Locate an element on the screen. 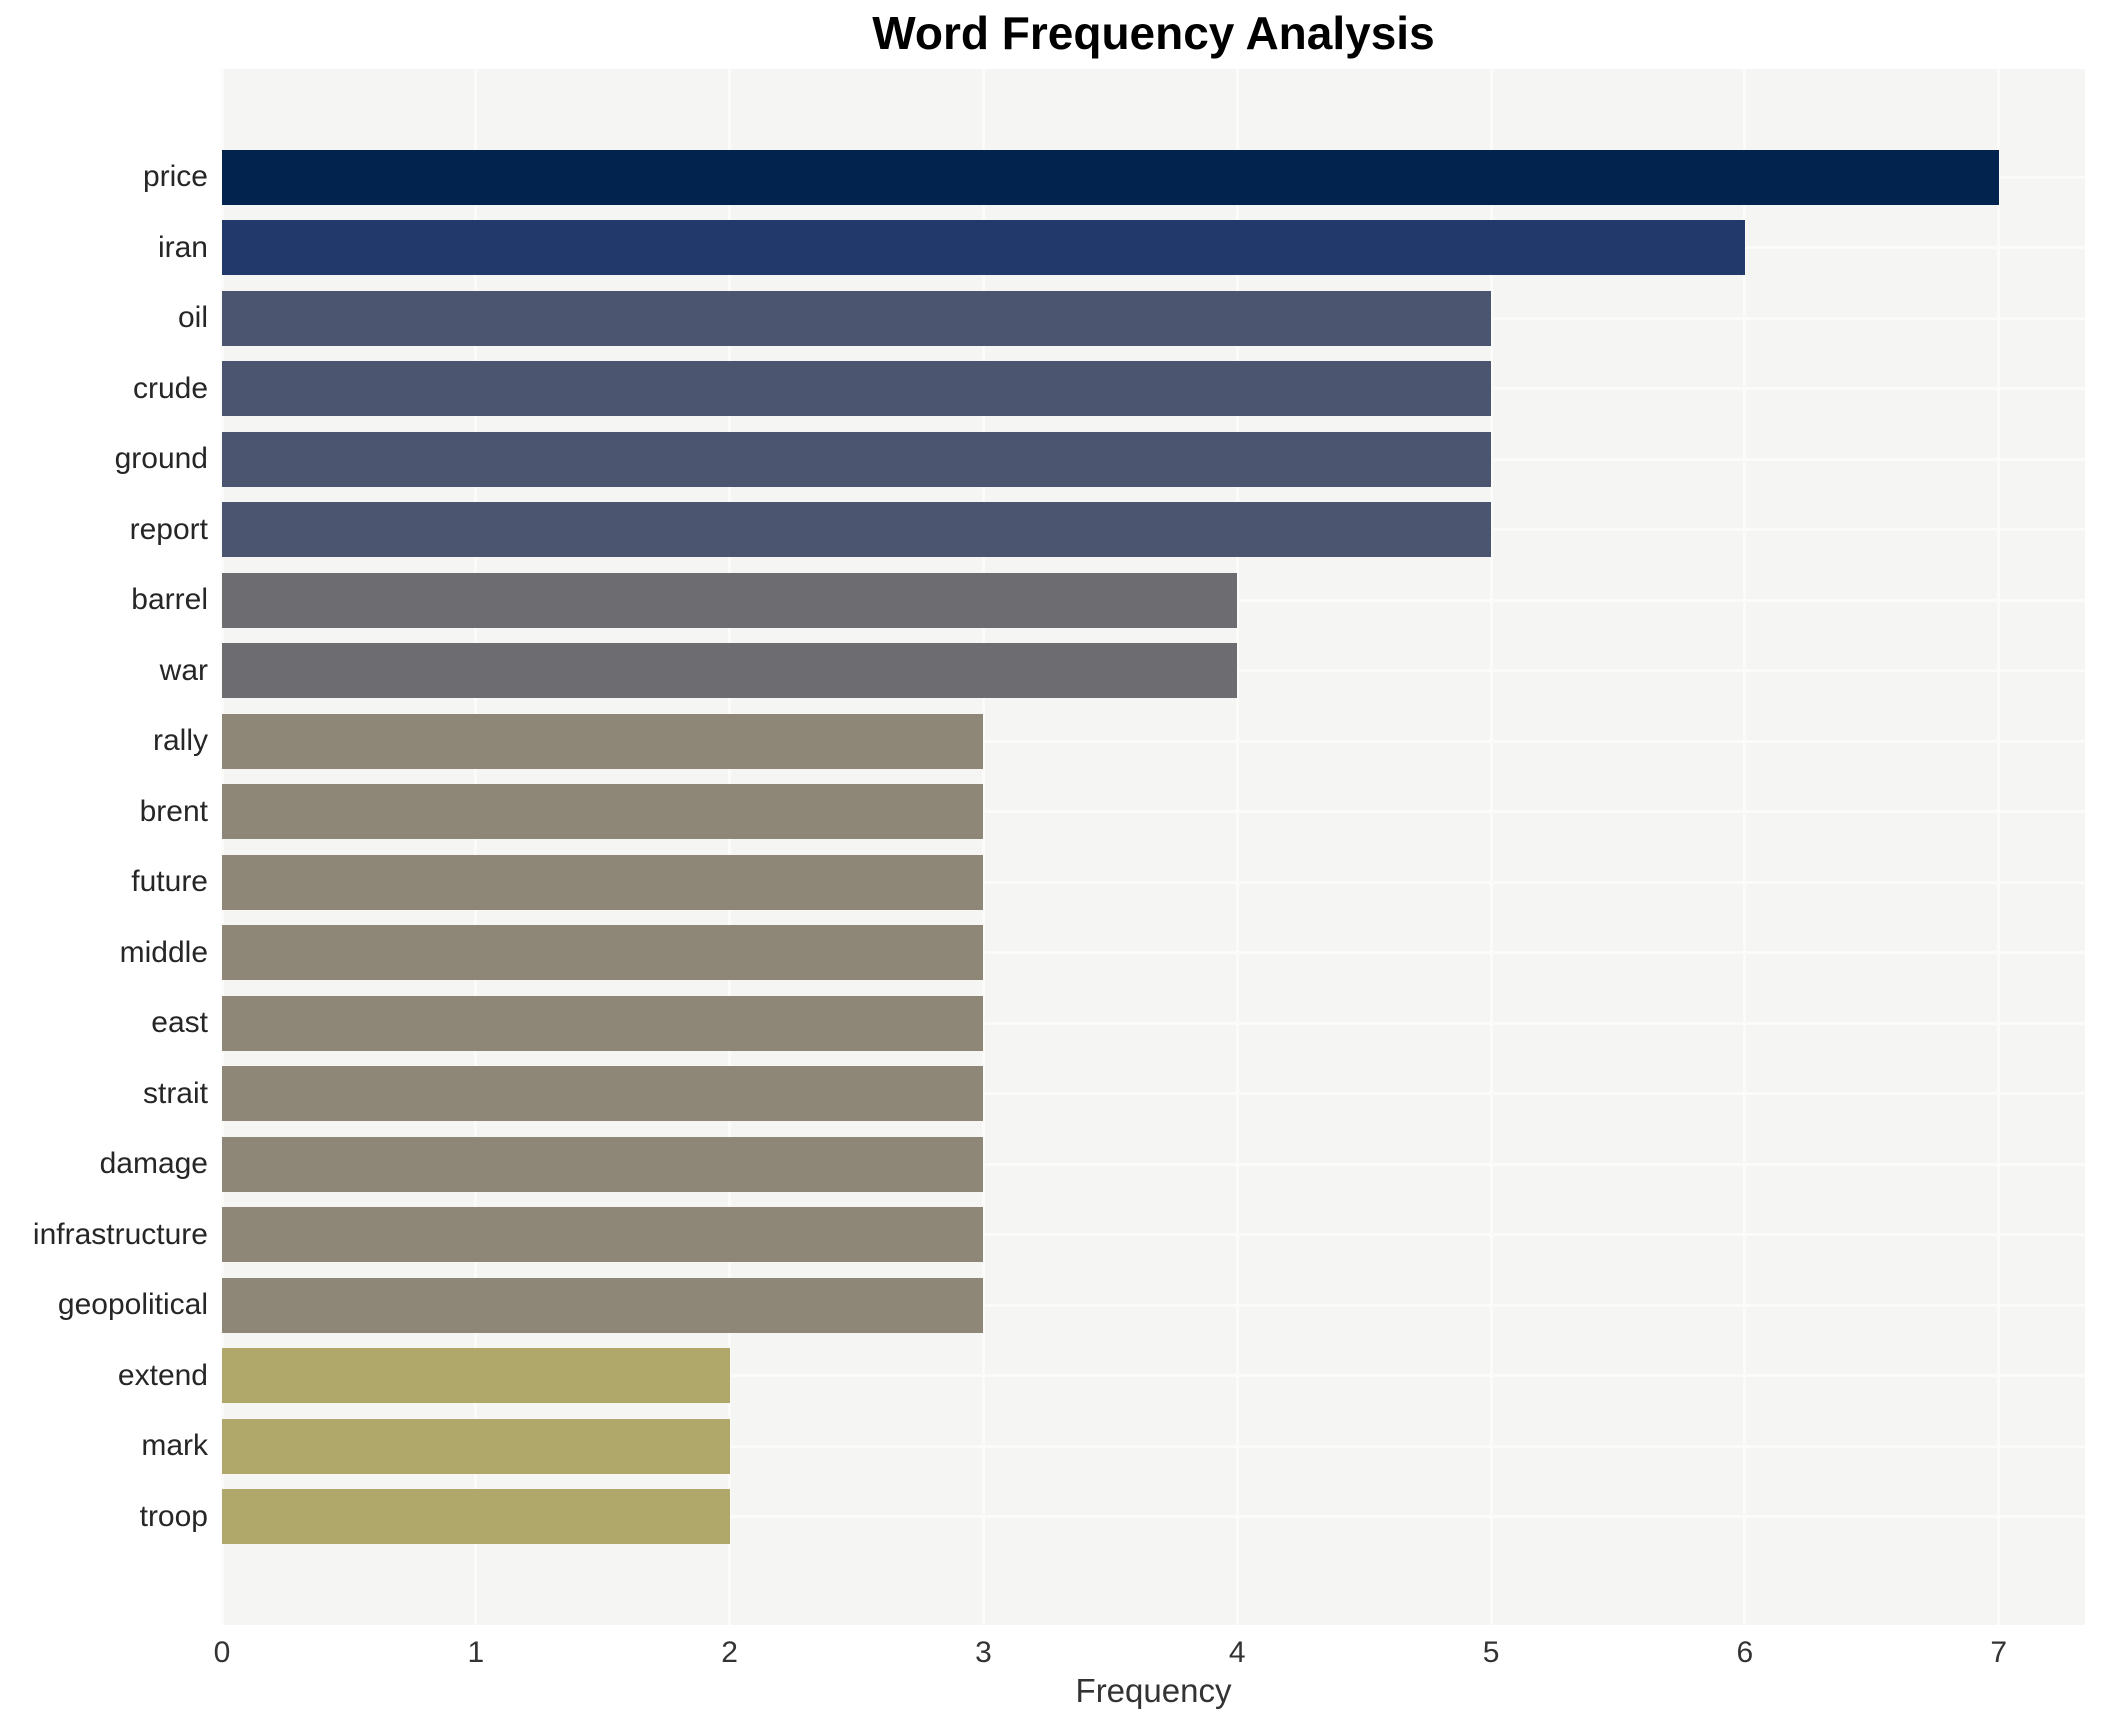 The width and height of the screenshot is (2103, 1710). y-axis-label: extend is located at coordinates (162, 1375).